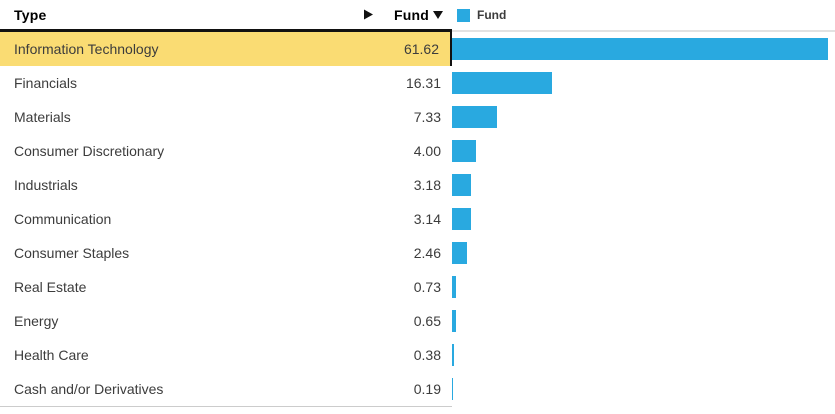 The width and height of the screenshot is (835, 414). Describe the element at coordinates (89, 151) in the screenshot. I see `sector-label: Consumer Discretionary` at that location.